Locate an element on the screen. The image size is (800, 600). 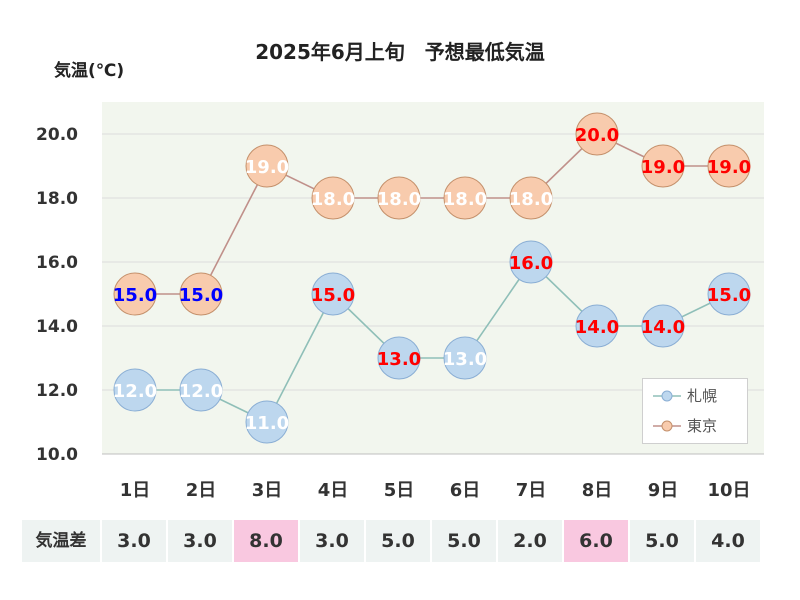
x-tick-label: 1日 is located at coordinates (135, 490).